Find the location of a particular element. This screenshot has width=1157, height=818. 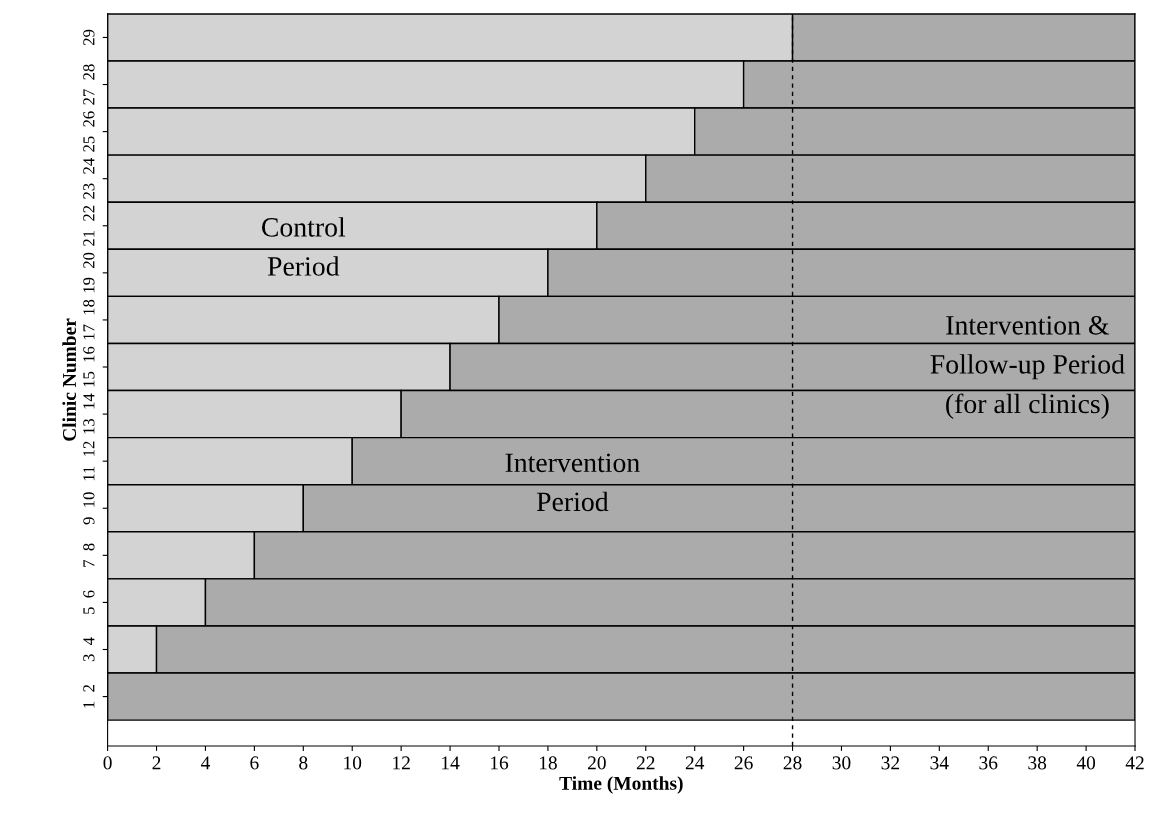

y-tick-label: 29 is located at coordinates (89, 37).